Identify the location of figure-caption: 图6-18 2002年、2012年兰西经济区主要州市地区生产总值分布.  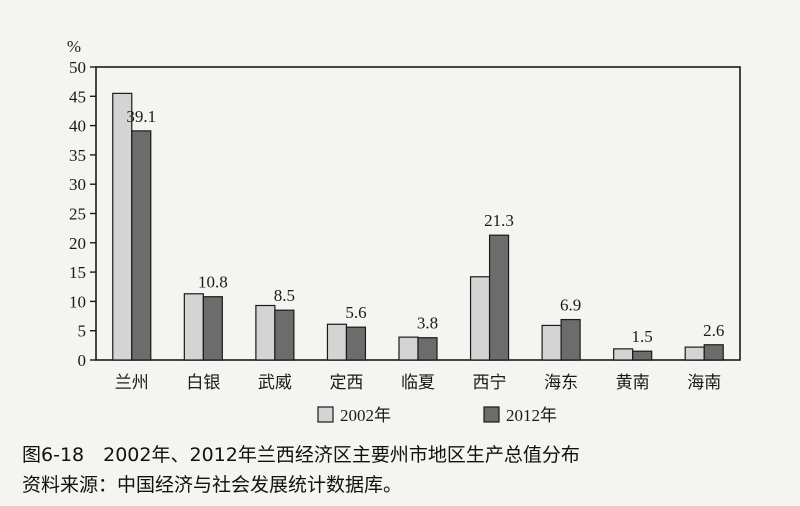
(301, 455).